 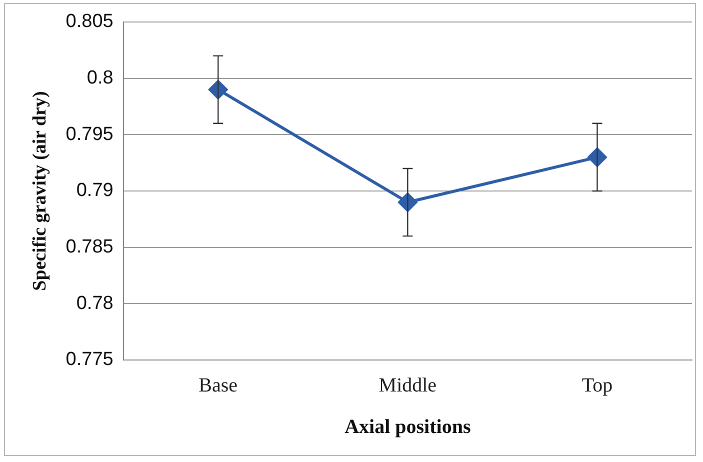 What do you see at coordinates (95, 191) in the screenshot?
I see `y-tick-label: 0.79` at bounding box center [95, 191].